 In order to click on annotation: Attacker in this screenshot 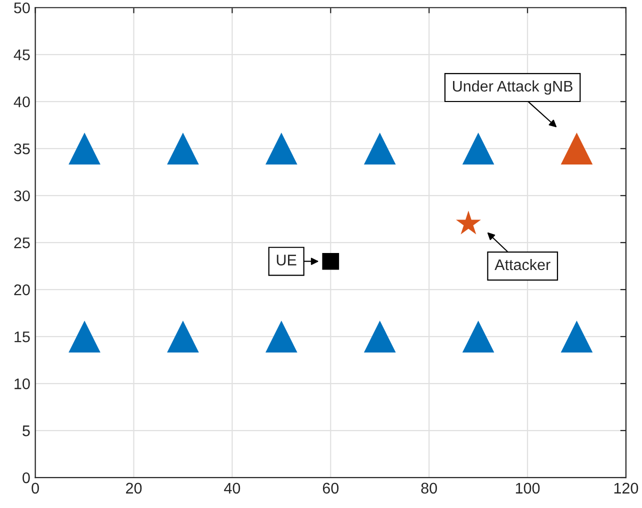, I will do `click(522, 264)`.